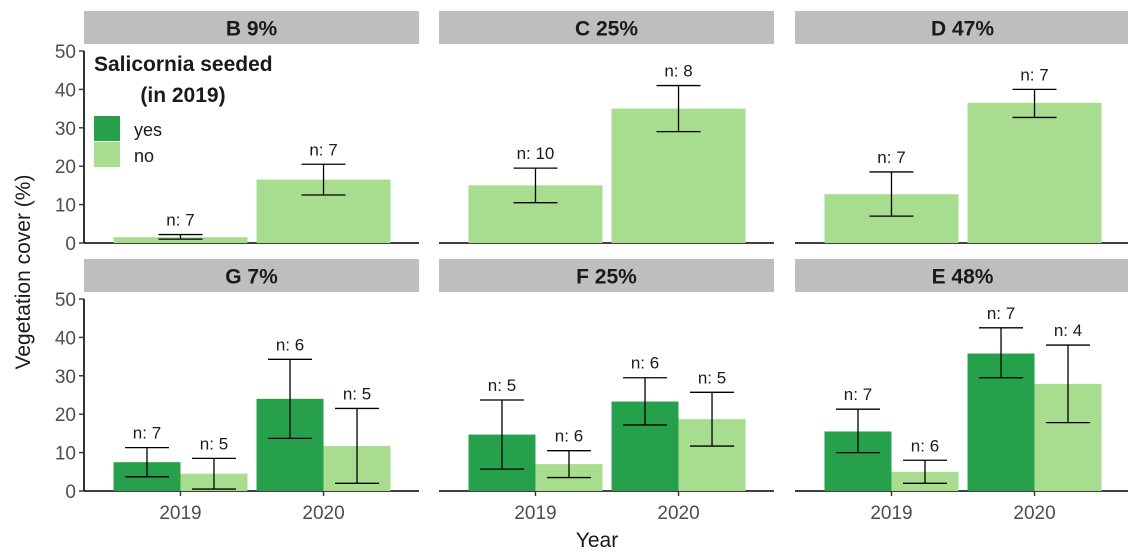 This screenshot has width=1128, height=553. What do you see at coordinates (961, 127) in the screenshot?
I see `panel: D 47% n: 7 n: 7` at bounding box center [961, 127].